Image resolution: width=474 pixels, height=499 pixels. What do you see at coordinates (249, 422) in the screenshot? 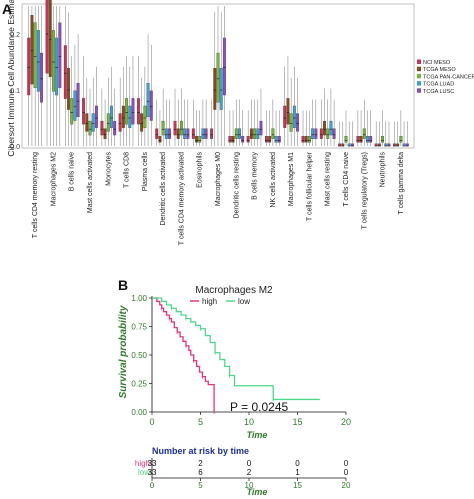
I see `survival-x-tick-label: 10` at bounding box center [249, 422].